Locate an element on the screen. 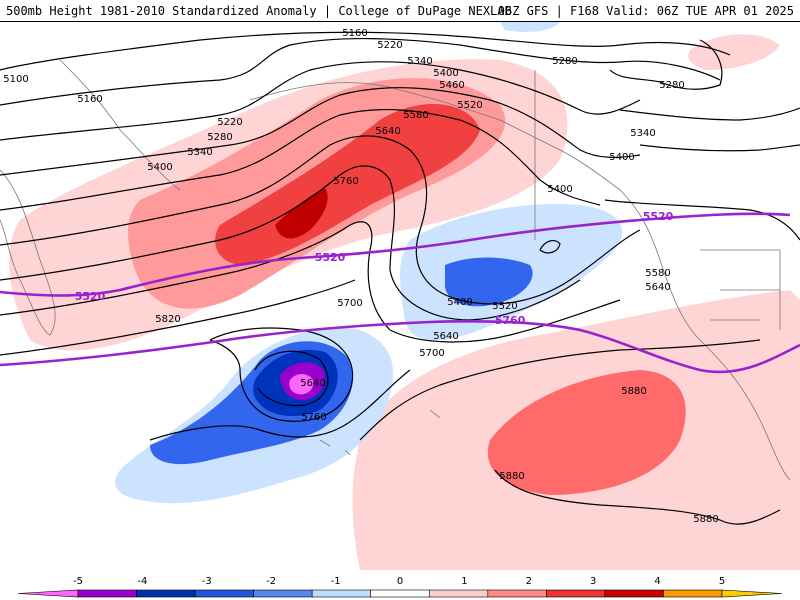 This screenshot has height=600, width=800. anomaly-colorbar: -5 -4 -3 -2 -1 0 1 2 3 4 5 is located at coordinates (400, 587).